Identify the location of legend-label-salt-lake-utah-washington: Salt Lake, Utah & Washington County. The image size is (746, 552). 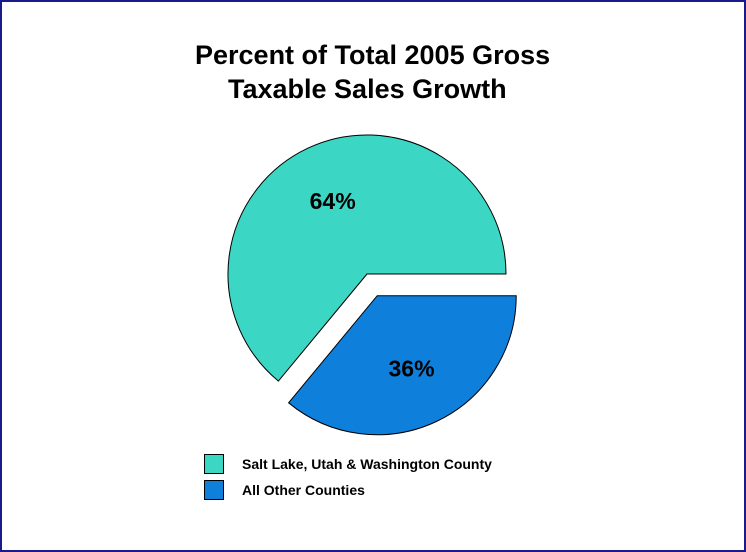
(367, 464).